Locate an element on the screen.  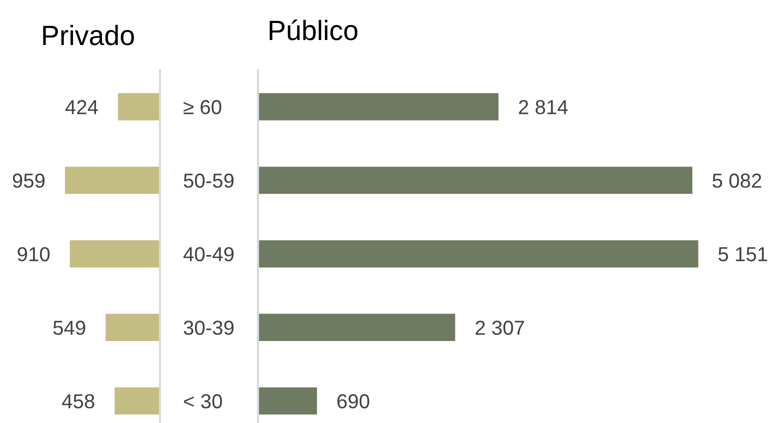
y-tick-label: < 30 is located at coordinates (203, 401).